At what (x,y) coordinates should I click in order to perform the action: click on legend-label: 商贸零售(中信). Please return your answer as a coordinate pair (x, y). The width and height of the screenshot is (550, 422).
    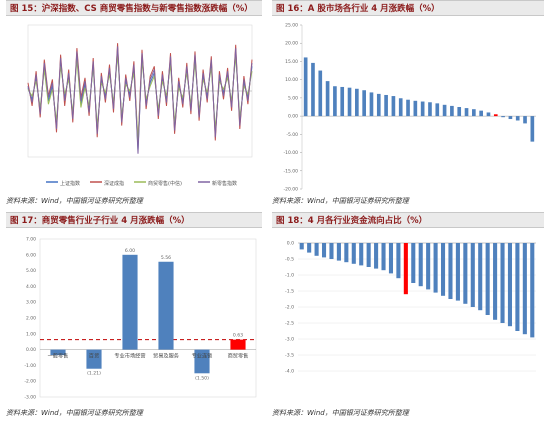
    Looking at the image, I should click on (165, 183).